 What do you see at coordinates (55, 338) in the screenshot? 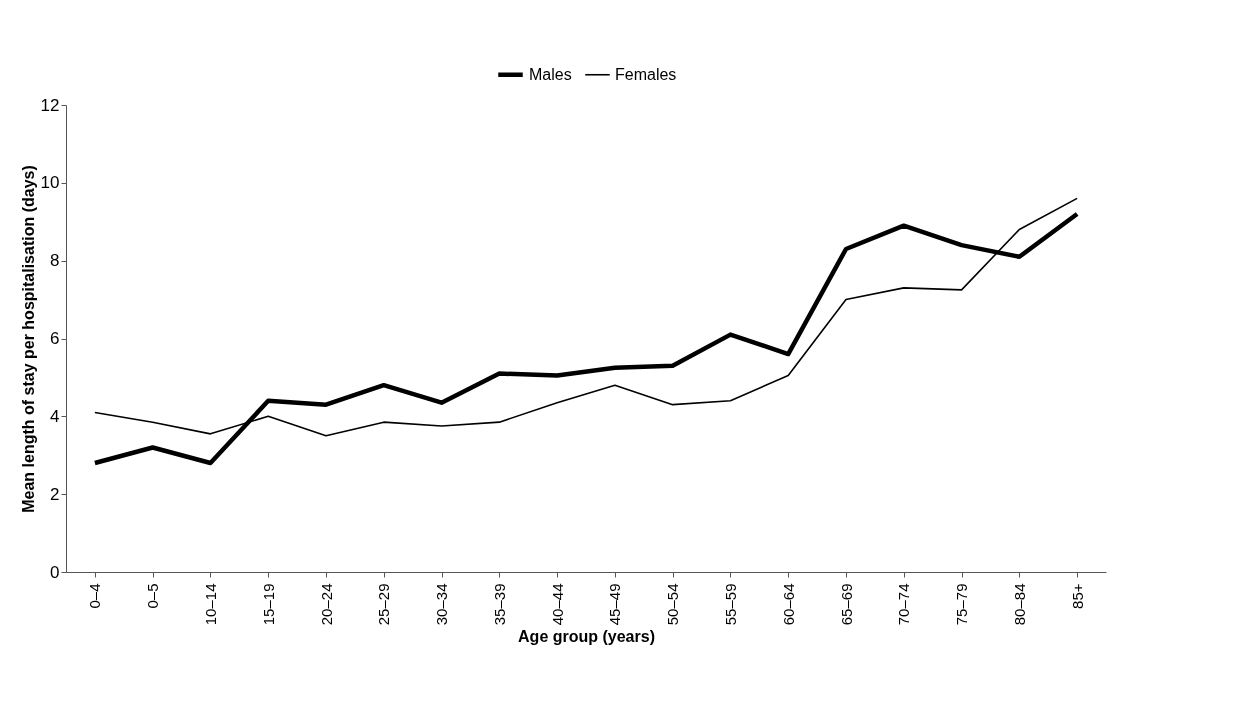
I see `y-tick-label: 6` at bounding box center [55, 338].